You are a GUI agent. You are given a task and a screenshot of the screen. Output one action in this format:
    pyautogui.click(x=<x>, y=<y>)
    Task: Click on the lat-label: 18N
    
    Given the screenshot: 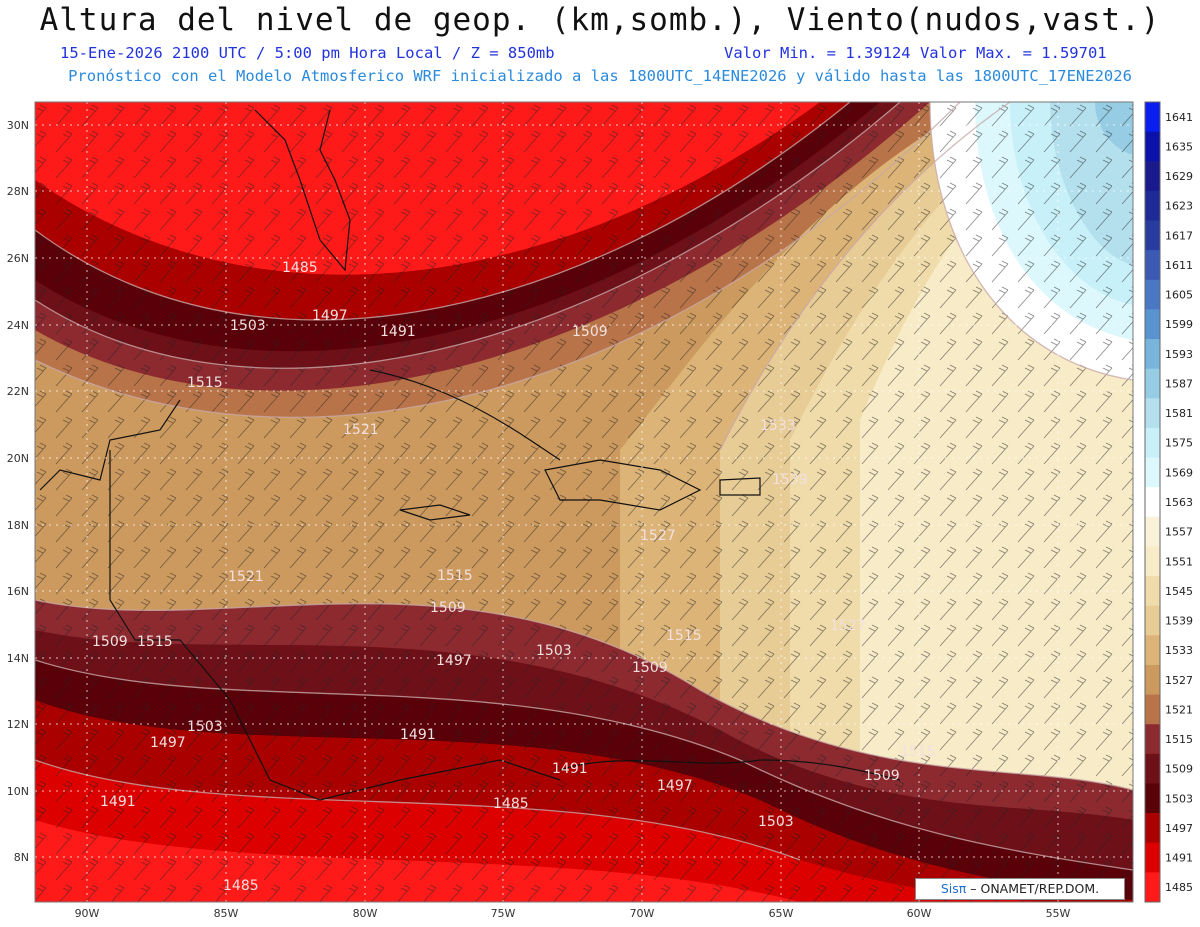 What is the action you would take?
    pyautogui.click(x=18, y=525)
    